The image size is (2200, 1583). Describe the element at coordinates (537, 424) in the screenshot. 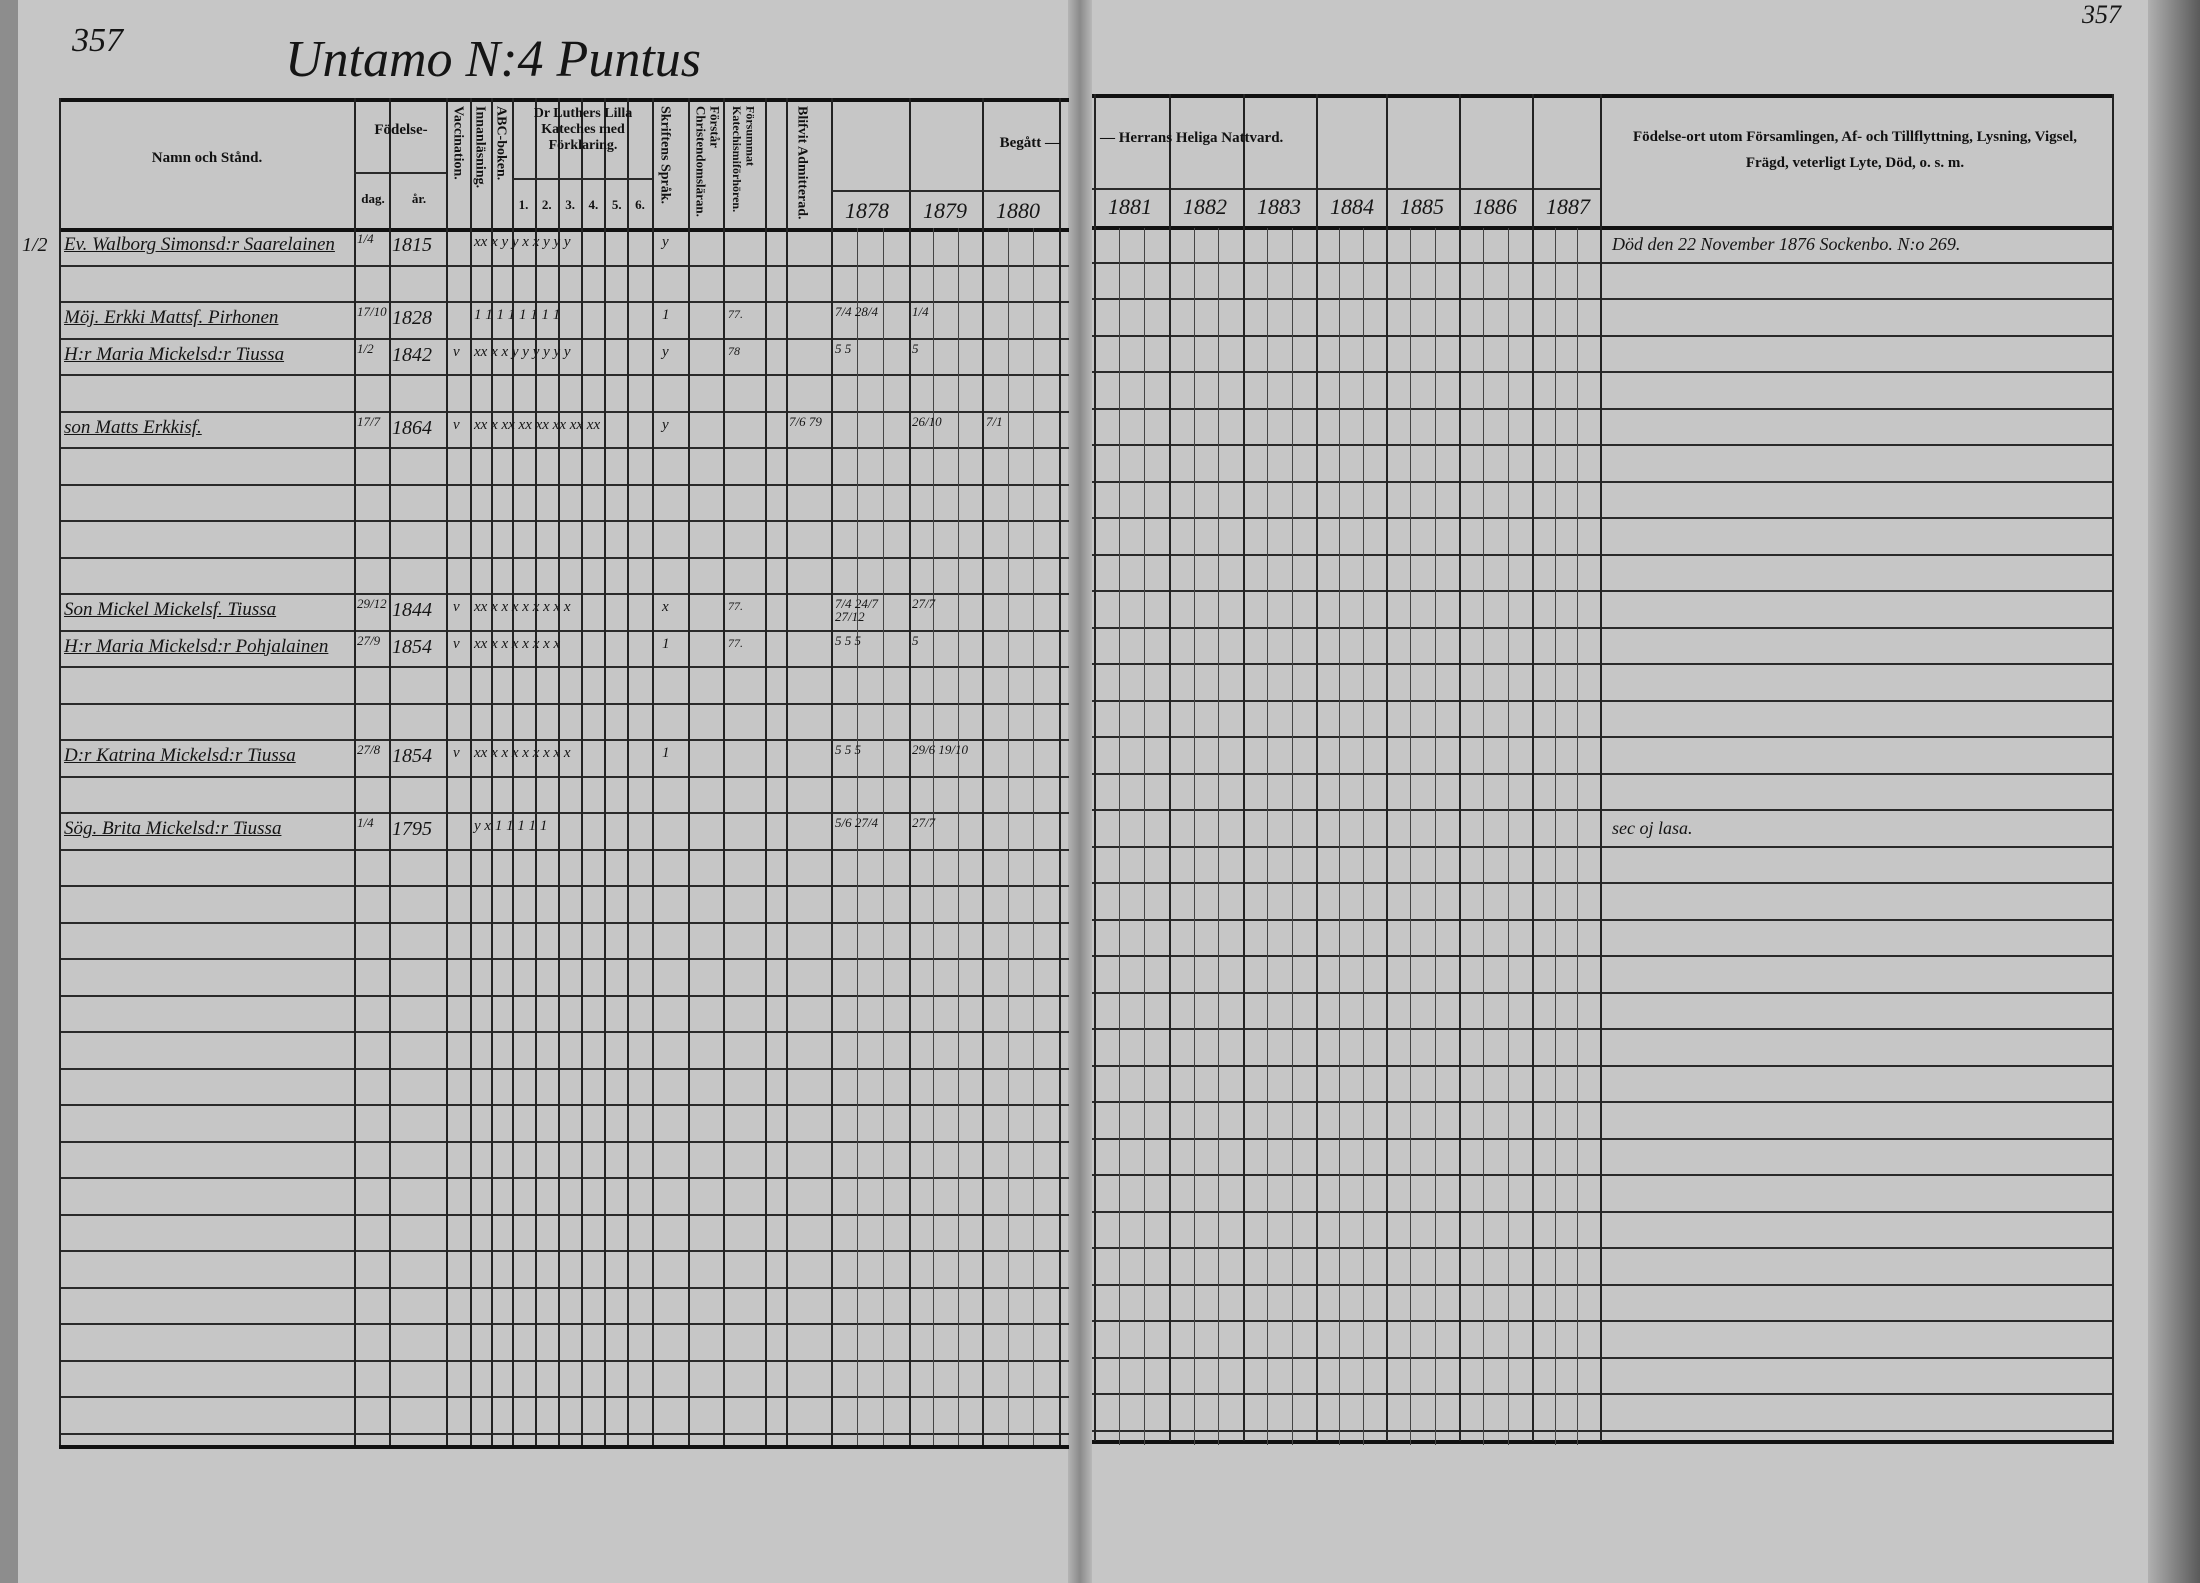

I see `reading-catechism-marks: xx x xx xx xx xx xx xx` at that location.